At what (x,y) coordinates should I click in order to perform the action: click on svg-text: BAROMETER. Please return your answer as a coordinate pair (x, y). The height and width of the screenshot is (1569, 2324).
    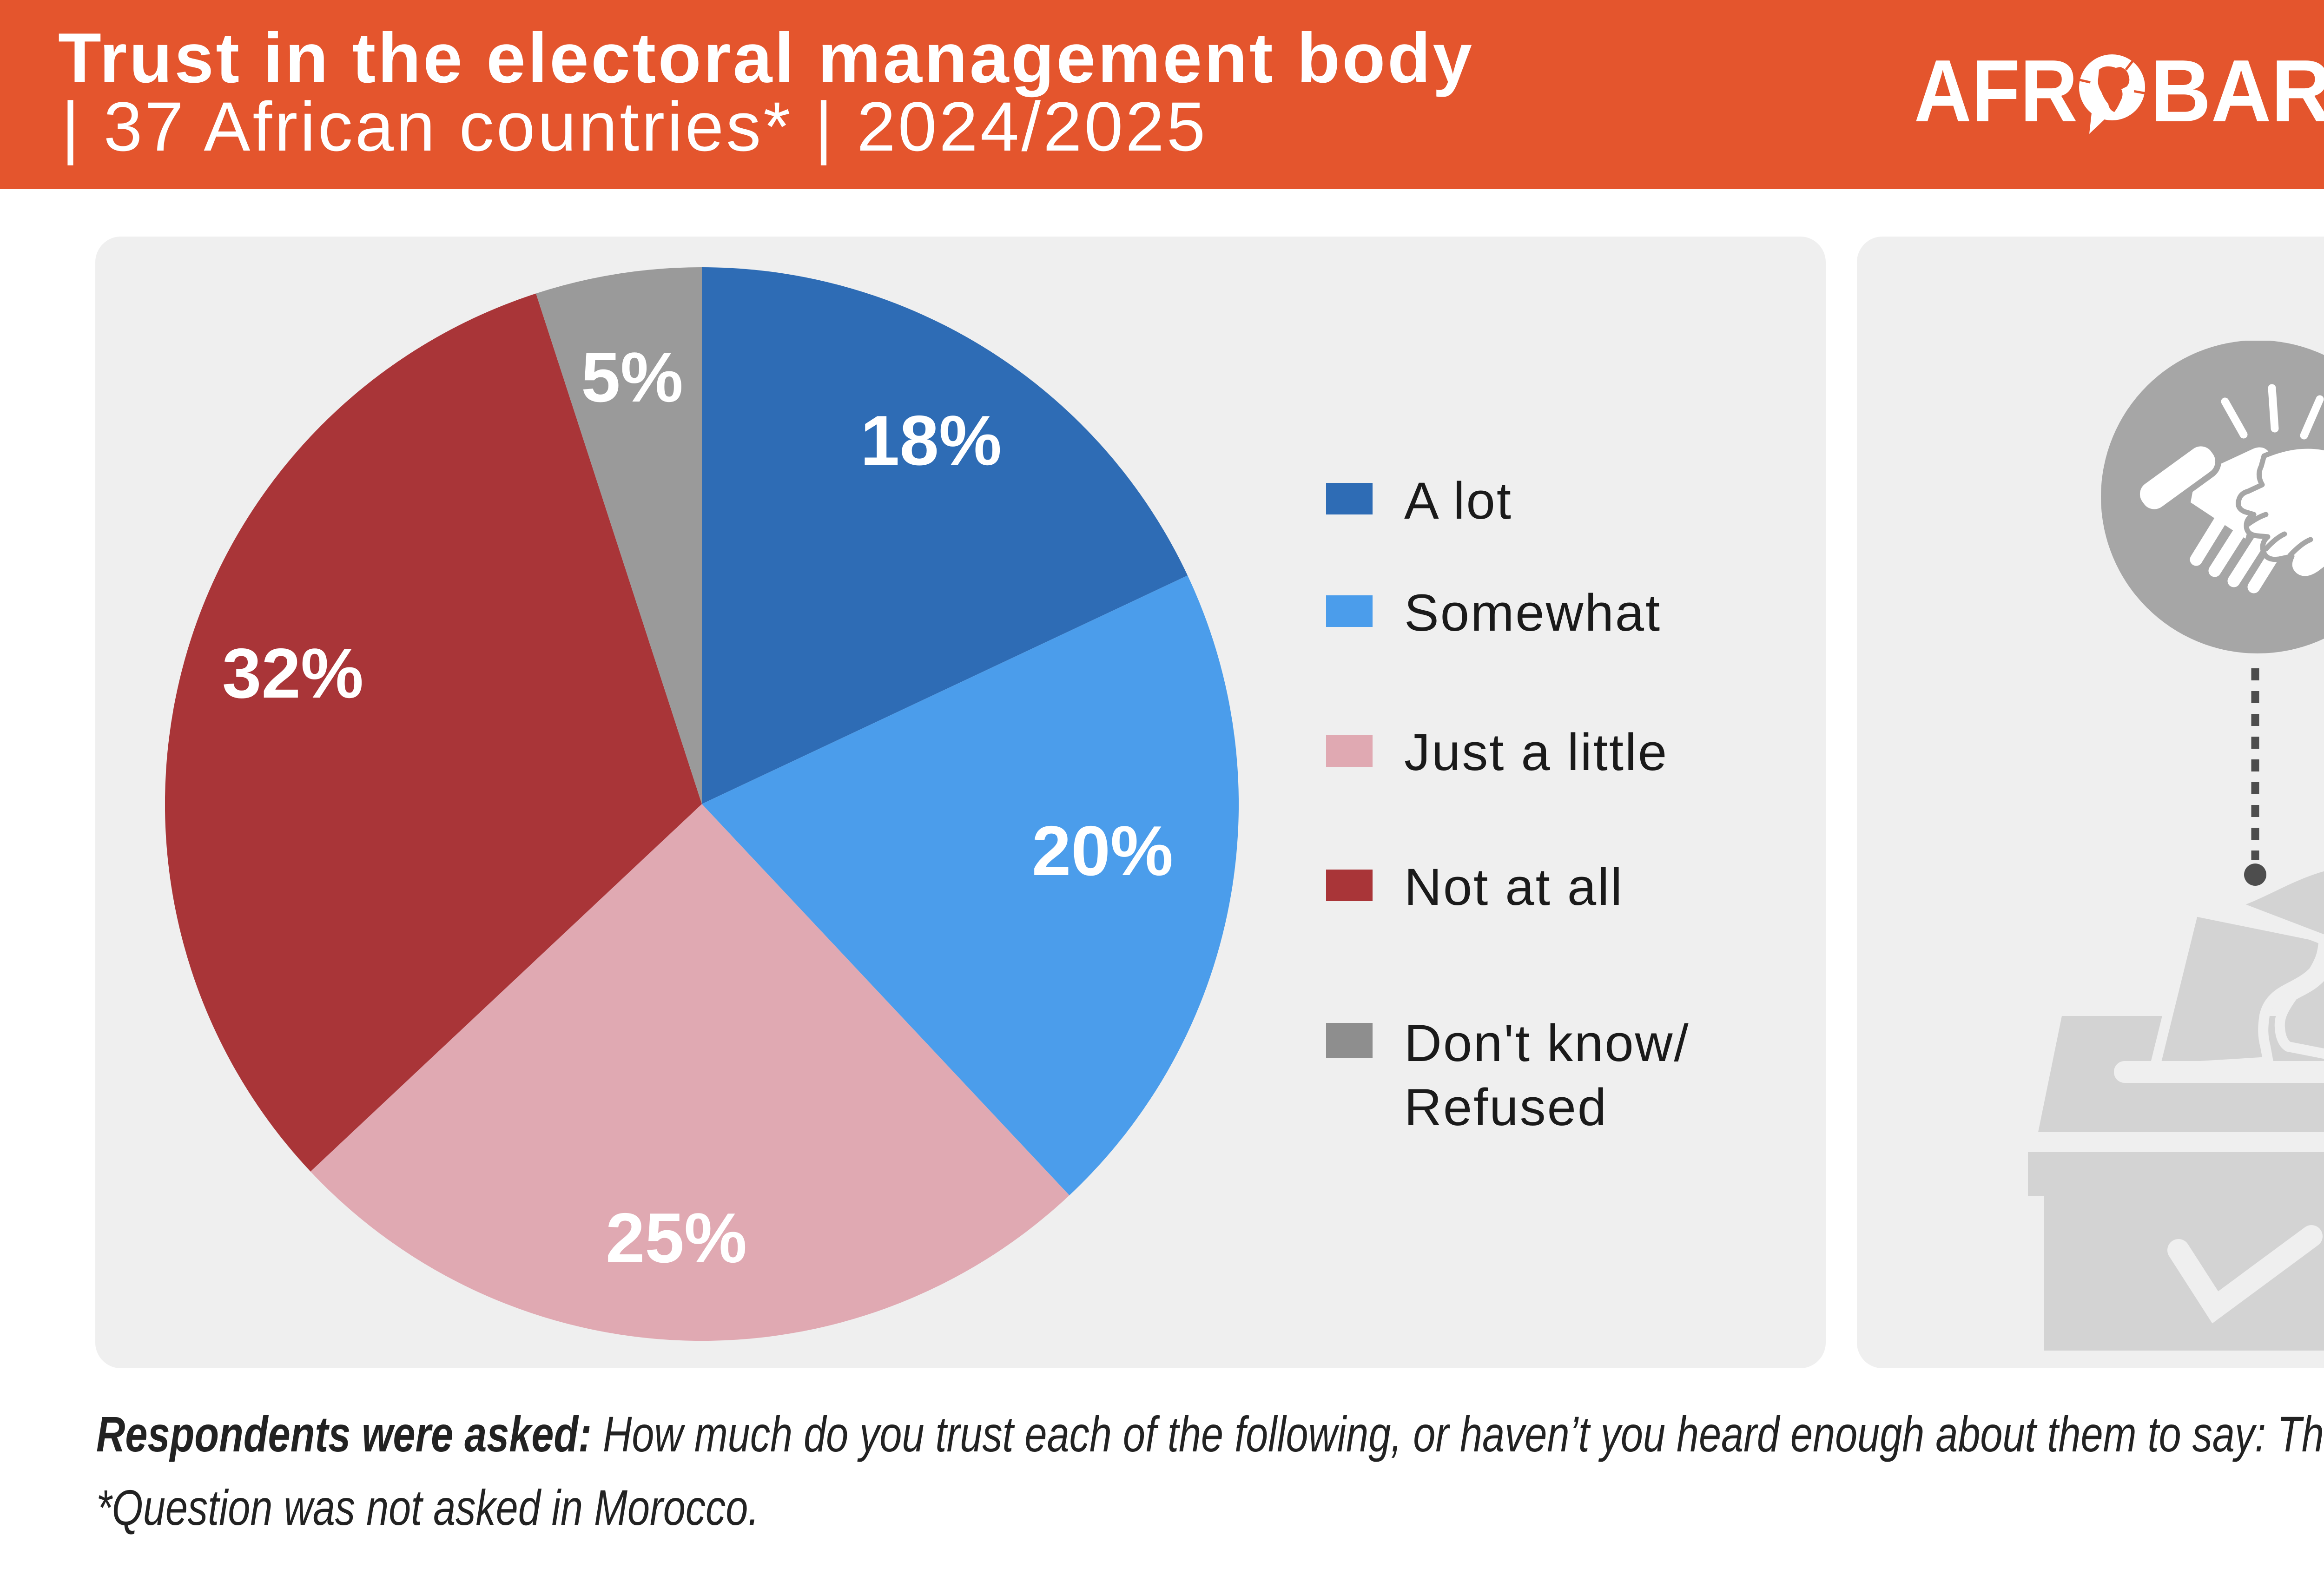
    Looking at the image, I should click on (2237, 93).